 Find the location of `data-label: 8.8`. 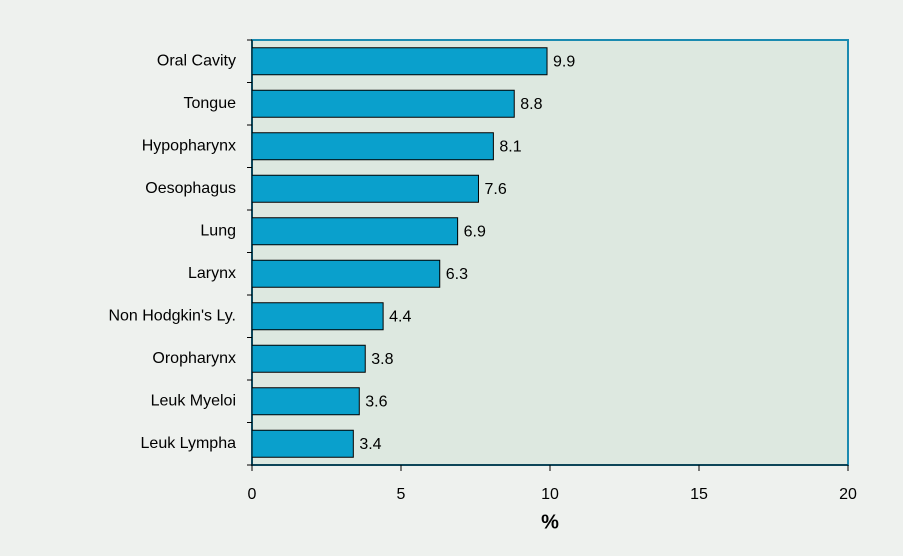

data-label: 8.8 is located at coordinates (531, 104).